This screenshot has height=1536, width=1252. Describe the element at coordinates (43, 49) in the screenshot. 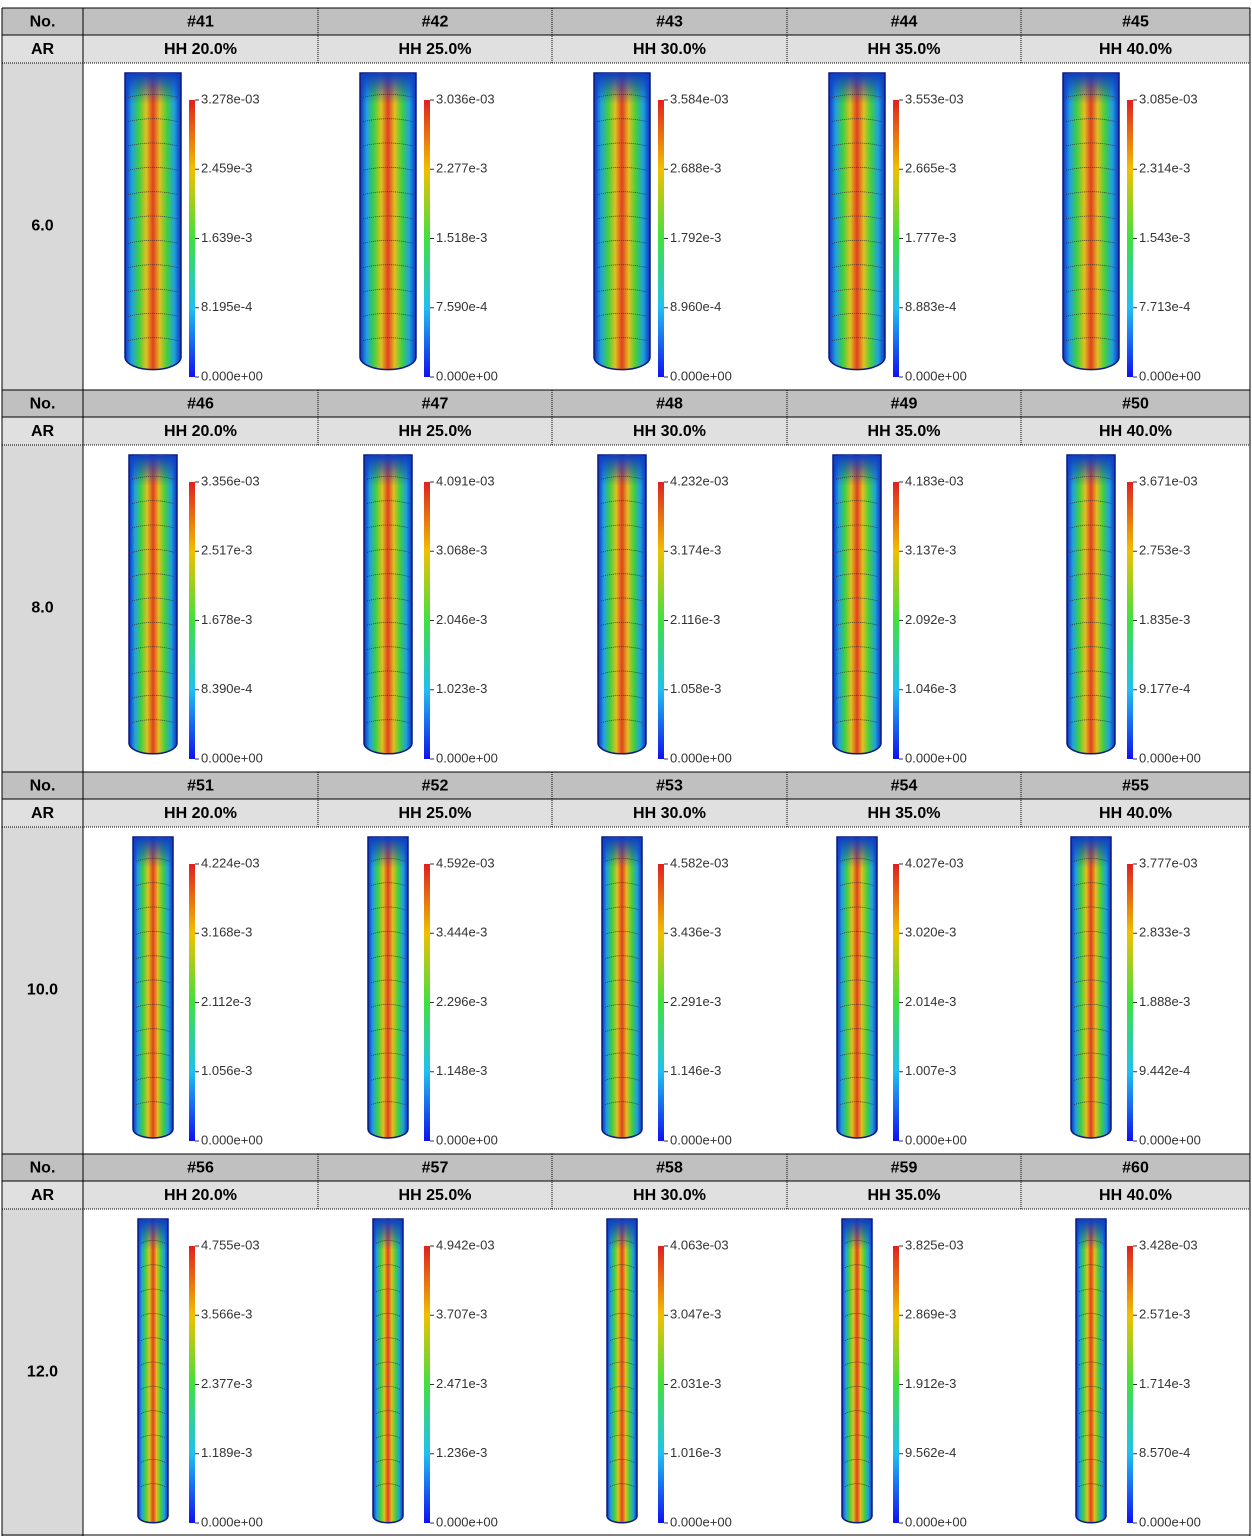

I see `ar-label: AR` at that location.